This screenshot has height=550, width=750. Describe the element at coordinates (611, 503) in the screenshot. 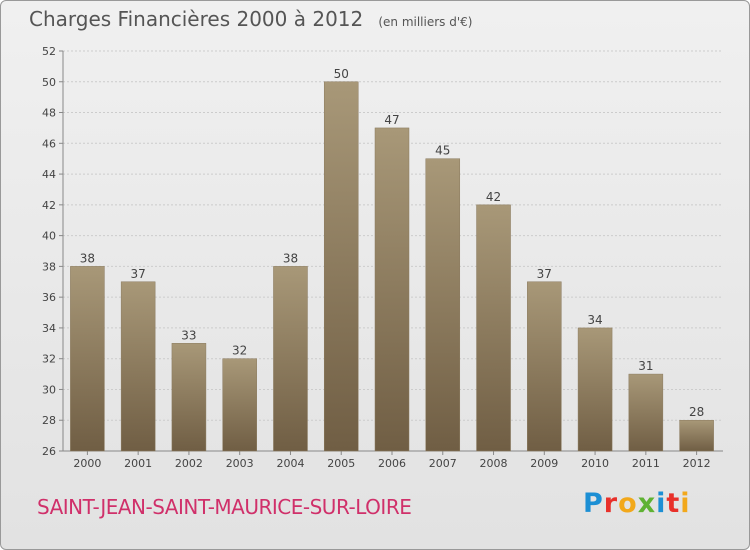

I see `logo-letter: r` at that location.